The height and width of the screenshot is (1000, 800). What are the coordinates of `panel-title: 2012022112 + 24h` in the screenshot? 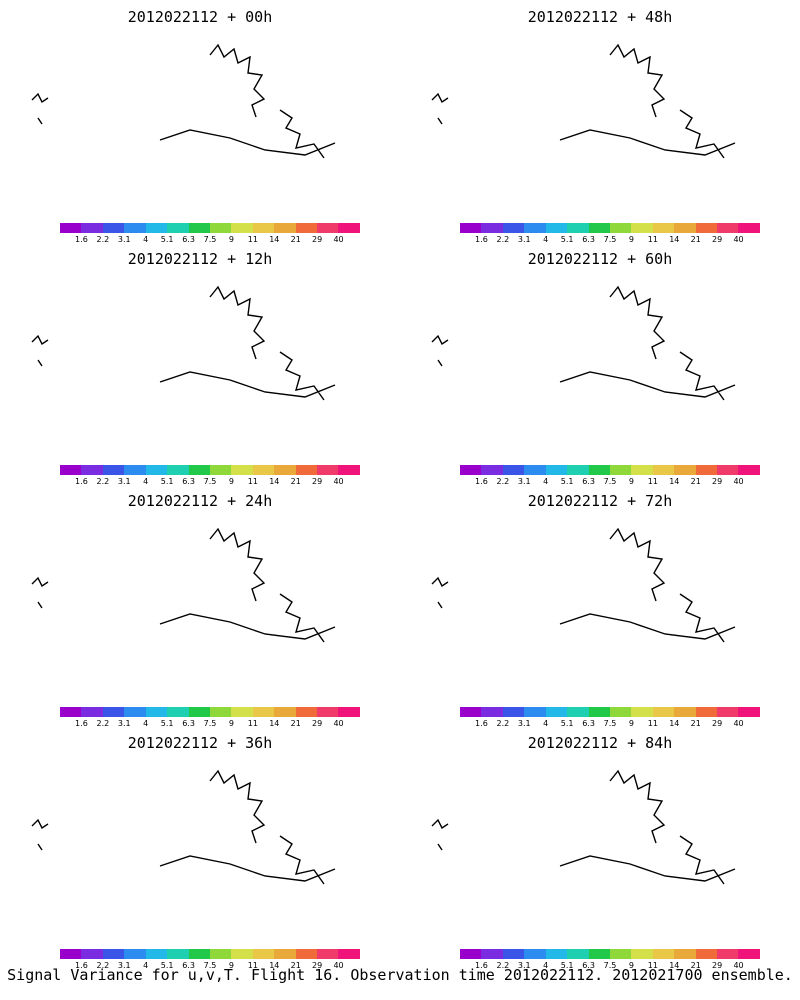 It's located at (200, 501).